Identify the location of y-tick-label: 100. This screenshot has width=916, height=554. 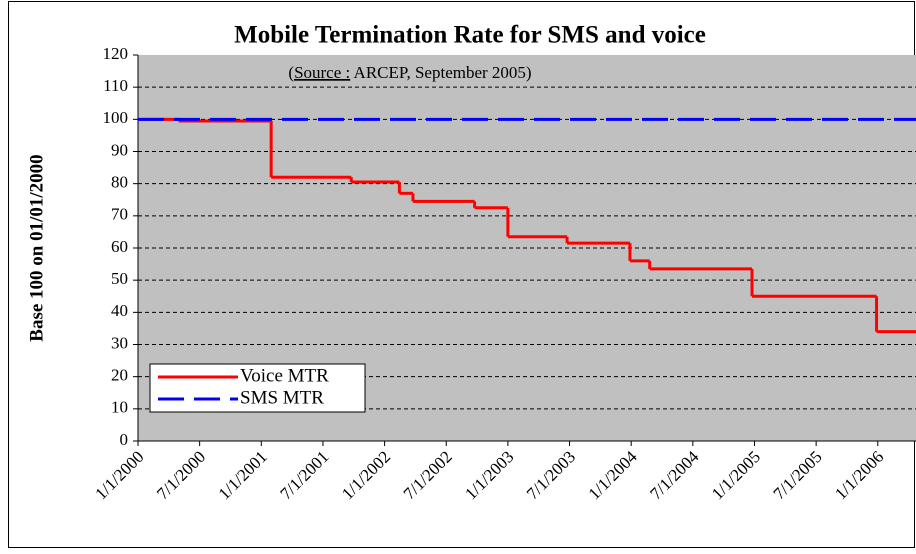
(116, 117).